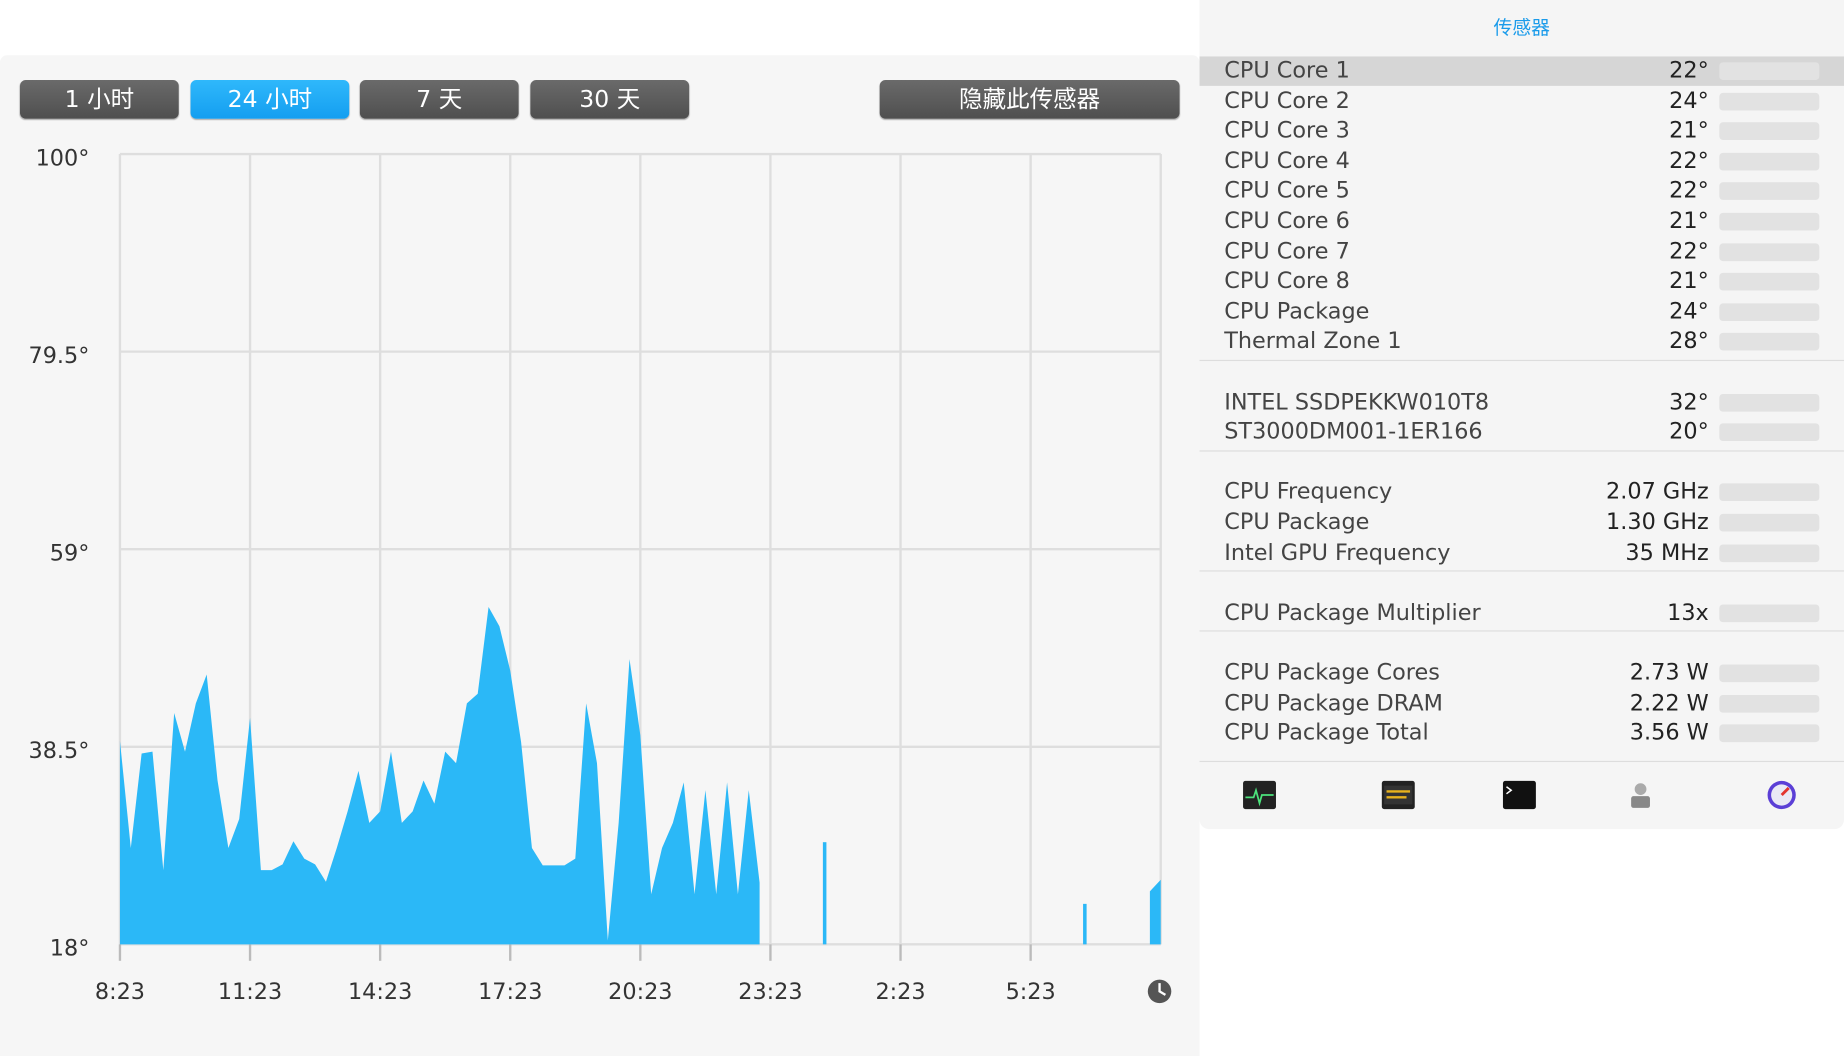 Image resolution: width=1844 pixels, height=1056 pixels. What do you see at coordinates (99, 99) in the screenshot?
I see `range-button: 1 小时` at bounding box center [99, 99].